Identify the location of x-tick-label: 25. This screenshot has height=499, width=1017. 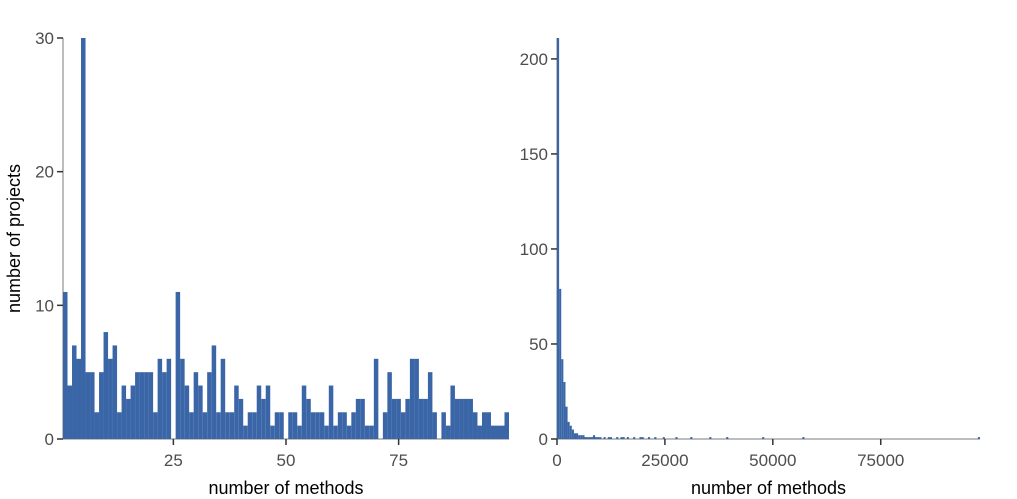
(173, 460).